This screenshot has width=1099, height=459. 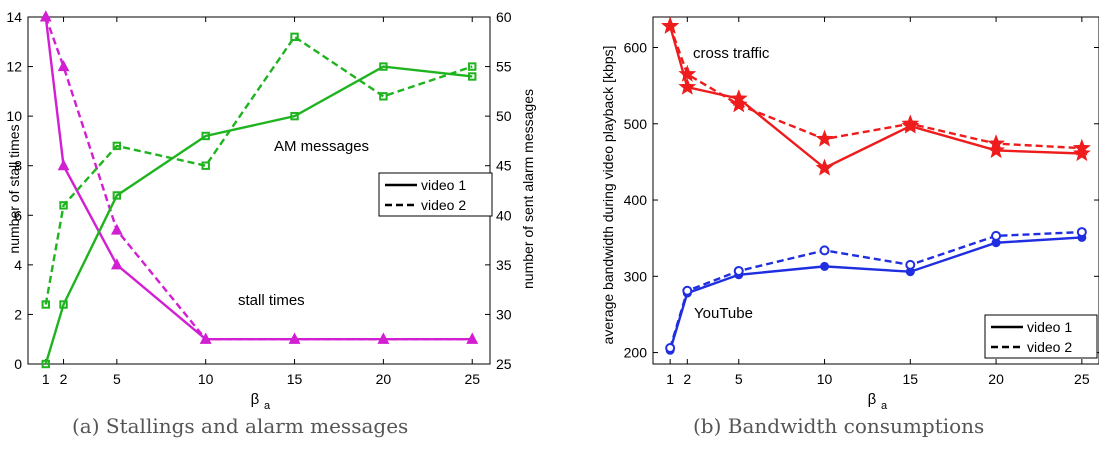 I want to click on chart-a-y2-tick-label: 40, so click(x=504, y=215).